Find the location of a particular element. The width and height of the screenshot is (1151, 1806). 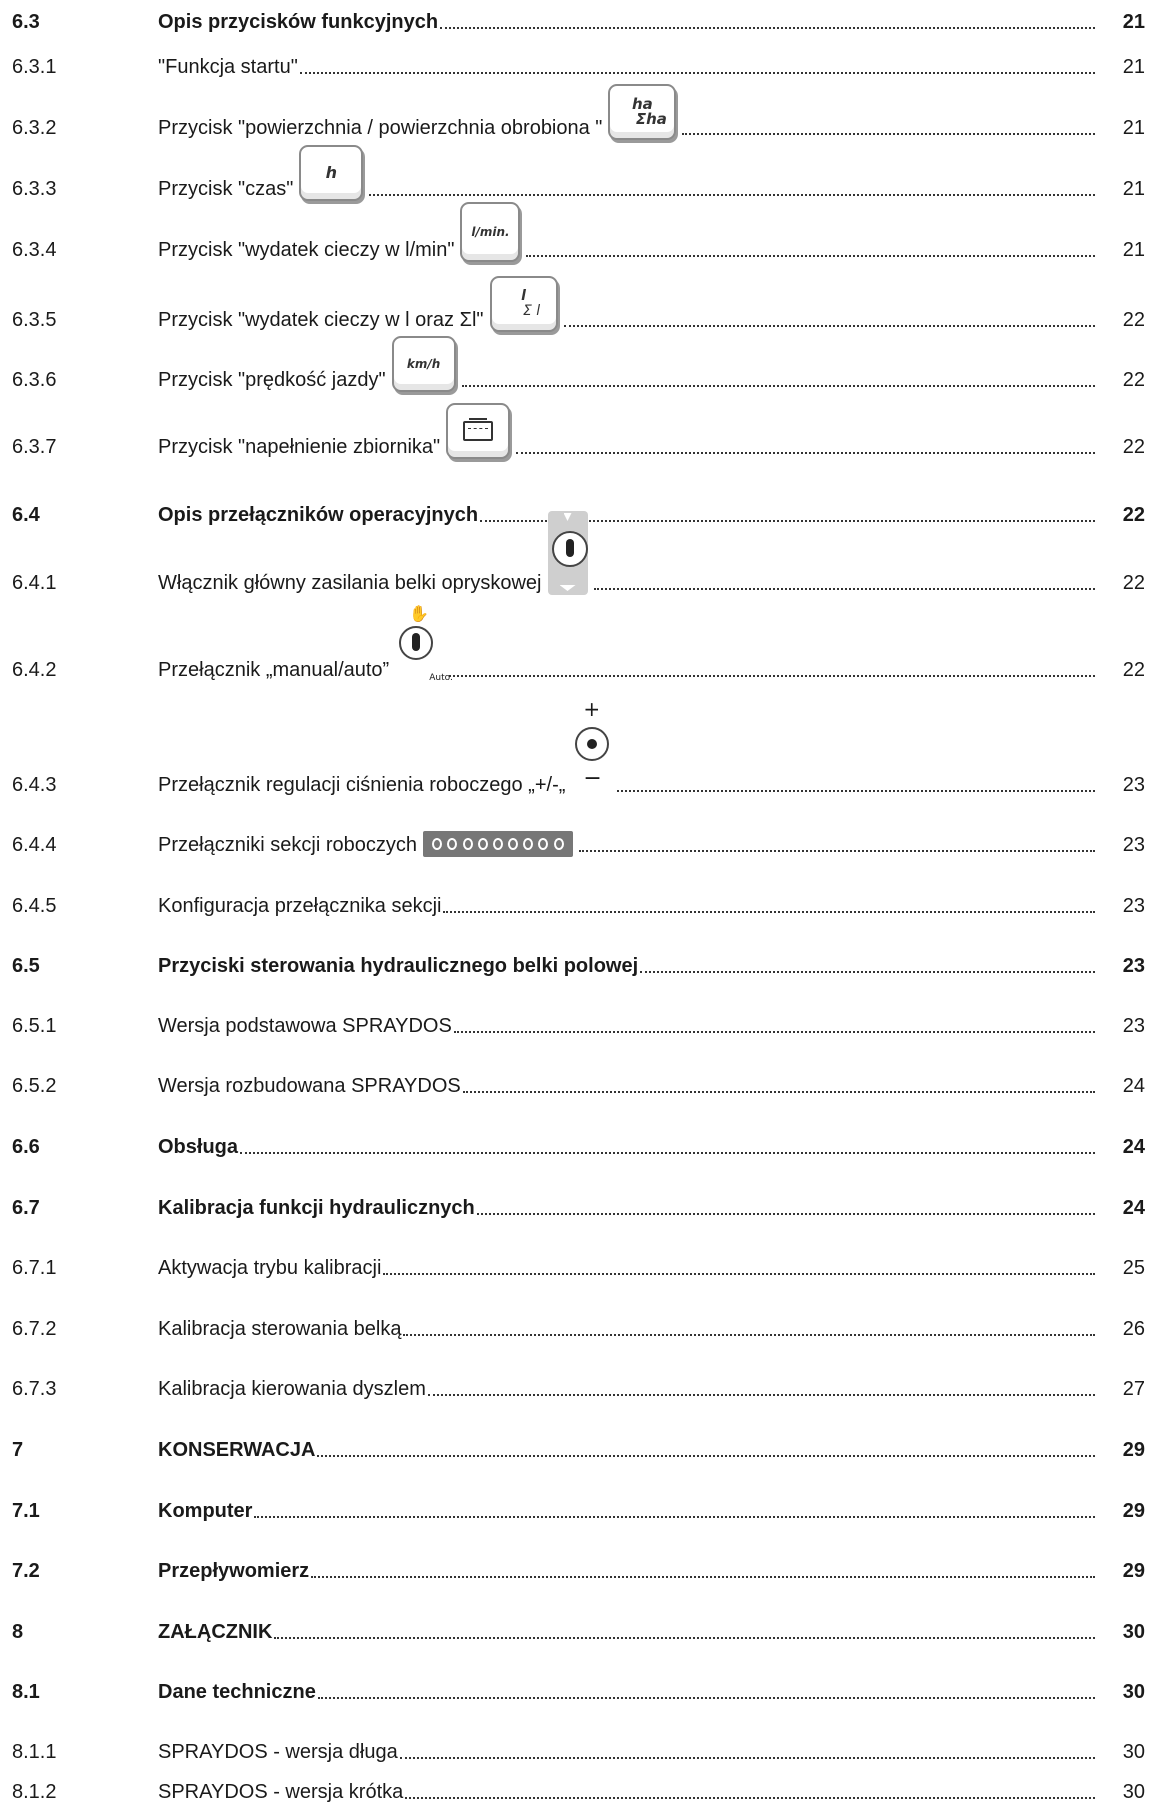

toc-entry-title: Wersja podstawowa SPRAYDOS is located at coordinates (305, 1026).